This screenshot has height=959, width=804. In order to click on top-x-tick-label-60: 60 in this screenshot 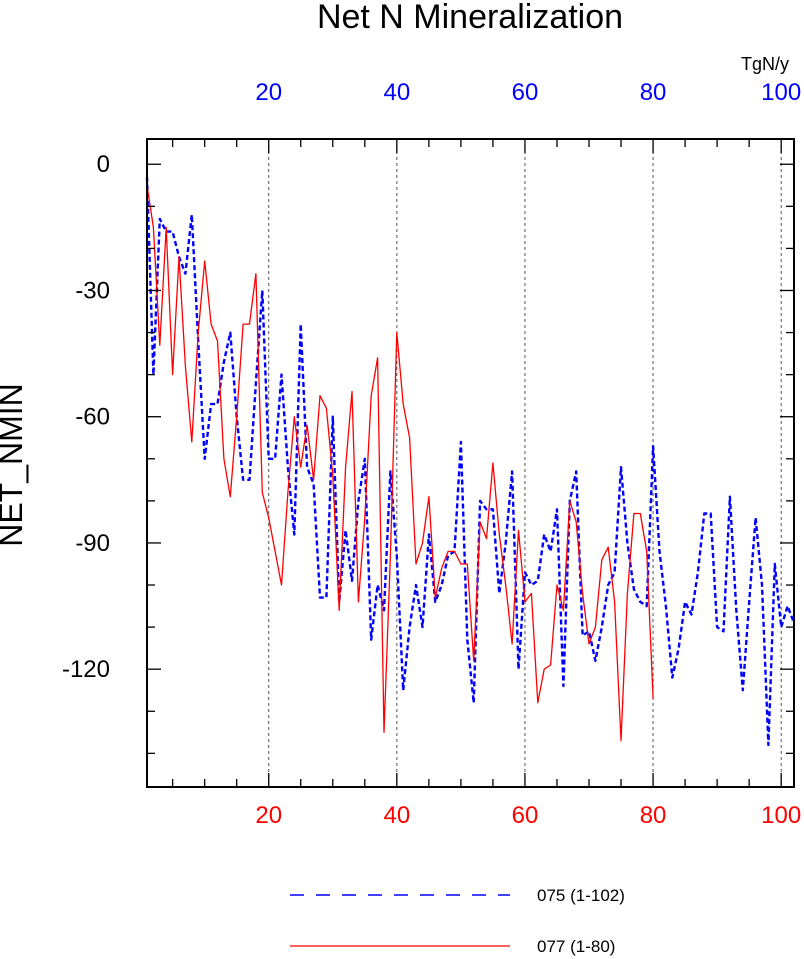, I will do `click(525, 92)`.